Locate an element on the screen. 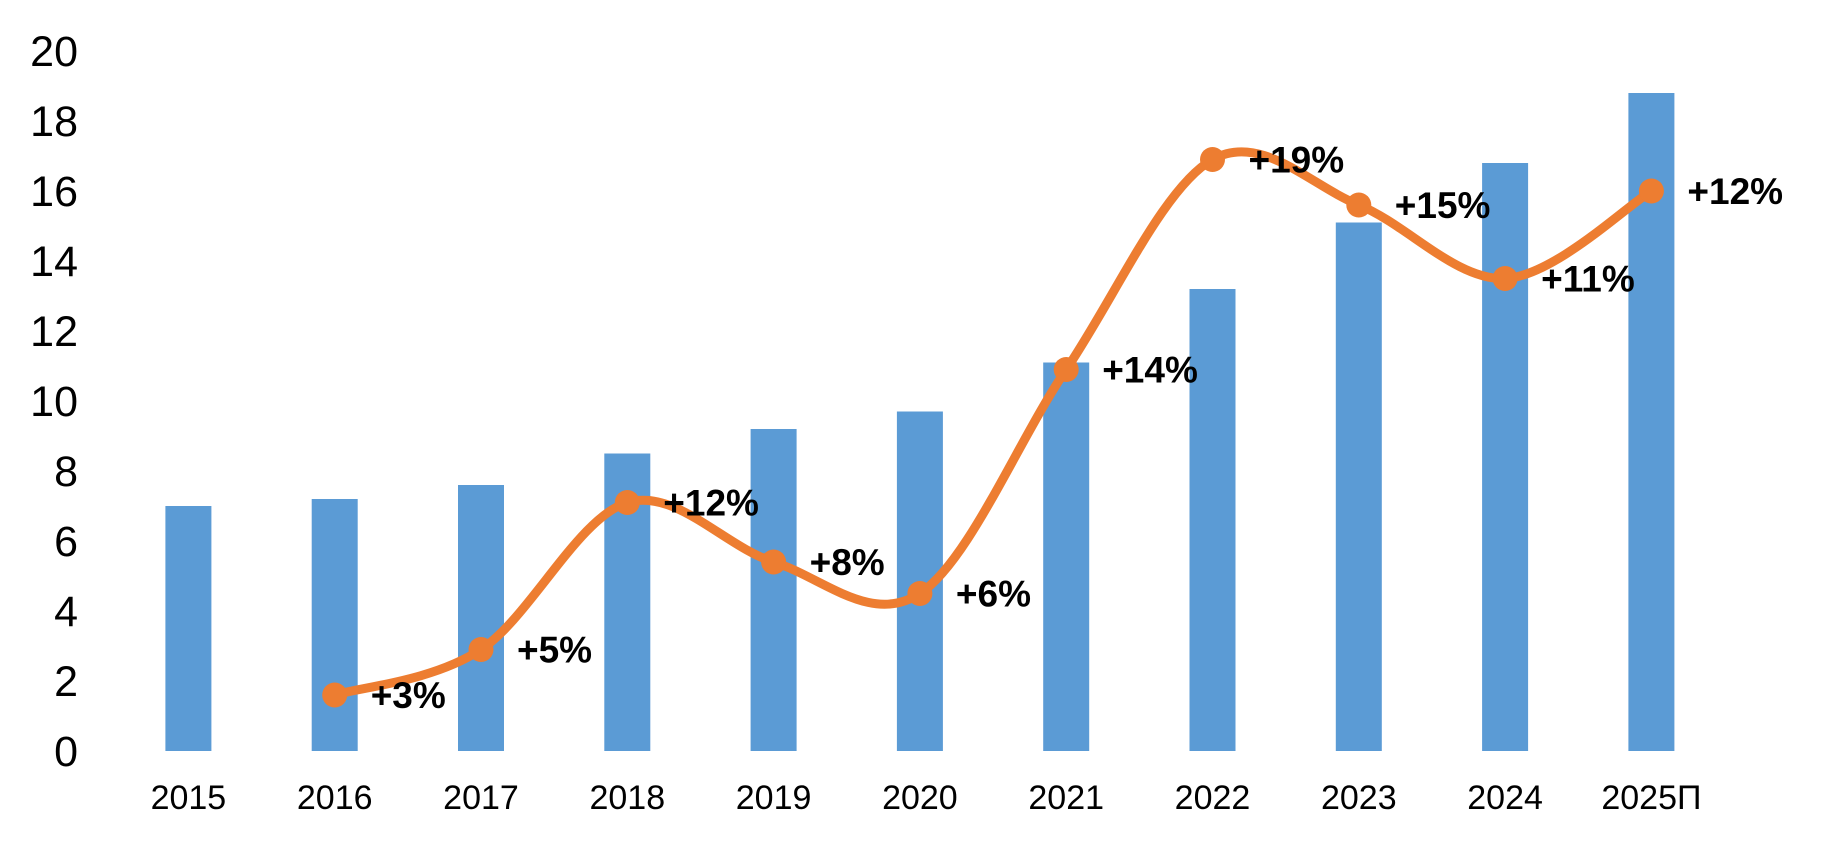 The height and width of the screenshot is (845, 1832). y-tick-label-4: 4 is located at coordinates (66, 612).